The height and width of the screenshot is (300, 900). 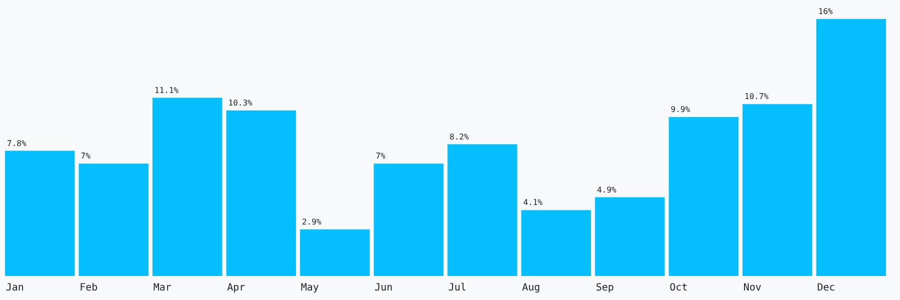 What do you see at coordinates (459, 137) in the screenshot?
I see `data-label: 8.2%` at bounding box center [459, 137].